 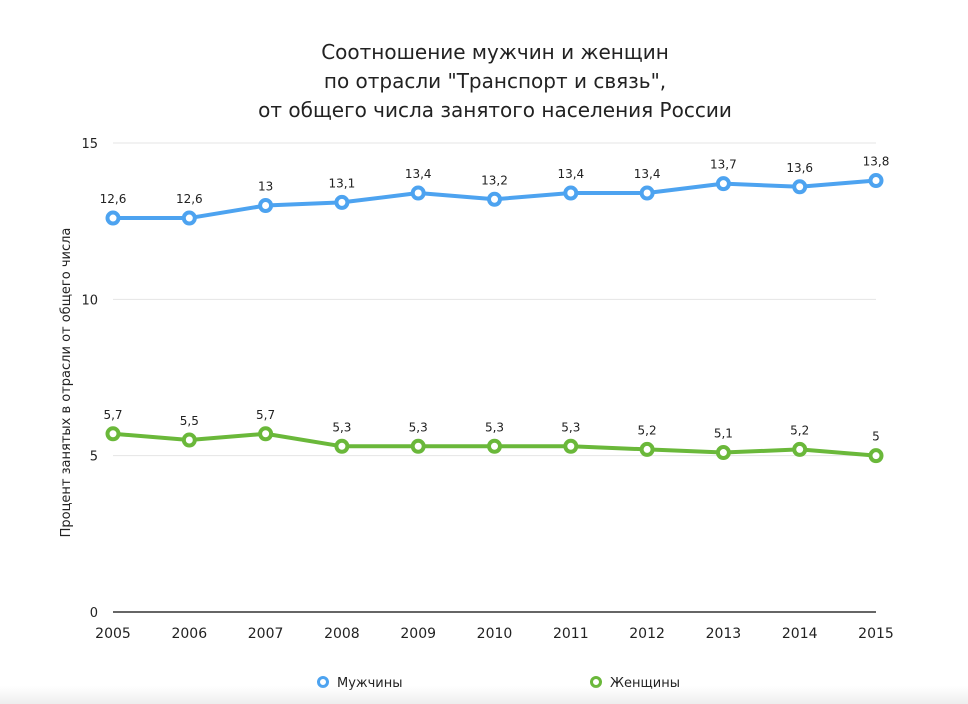 I want to click on data-label: 13,7, so click(x=723, y=165).